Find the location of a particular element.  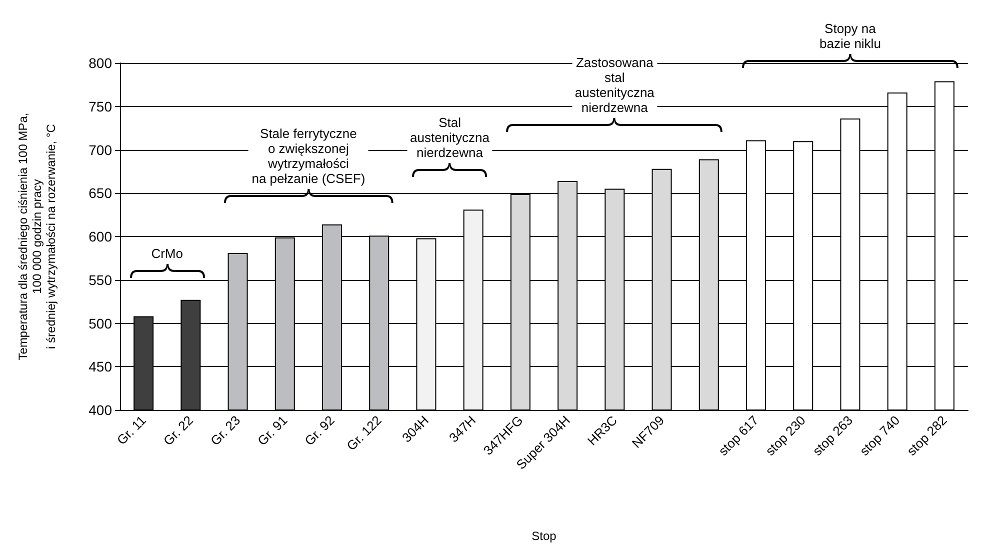

x-tick-label: stop 282 is located at coordinates (927, 435).